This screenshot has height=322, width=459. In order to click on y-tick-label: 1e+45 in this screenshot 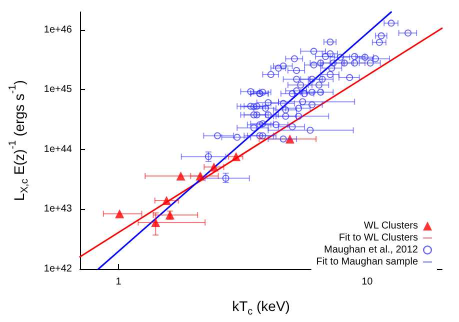, I will do `click(58, 90)`.